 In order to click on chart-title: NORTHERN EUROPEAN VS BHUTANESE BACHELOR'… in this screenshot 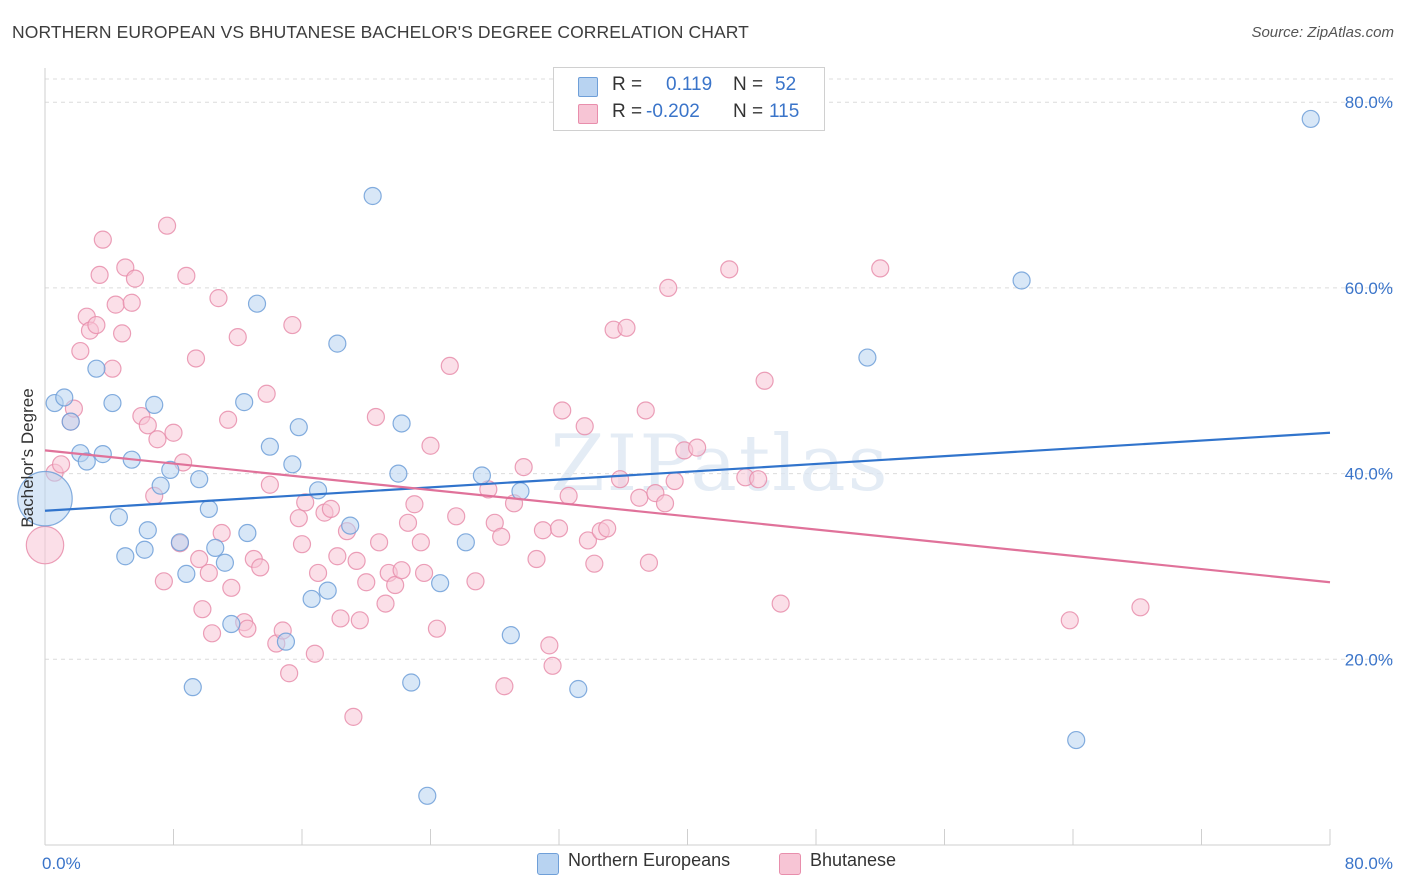, I will do `click(380, 32)`.